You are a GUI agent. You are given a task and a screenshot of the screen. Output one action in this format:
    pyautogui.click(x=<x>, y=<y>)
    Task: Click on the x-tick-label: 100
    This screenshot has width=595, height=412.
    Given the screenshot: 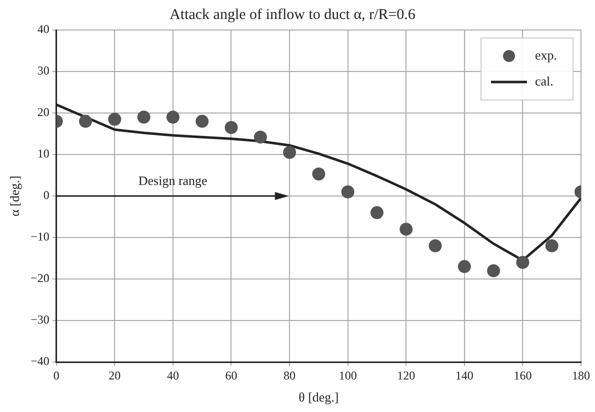 What is the action you would take?
    pyautogui.click(x=347, y=375)
    